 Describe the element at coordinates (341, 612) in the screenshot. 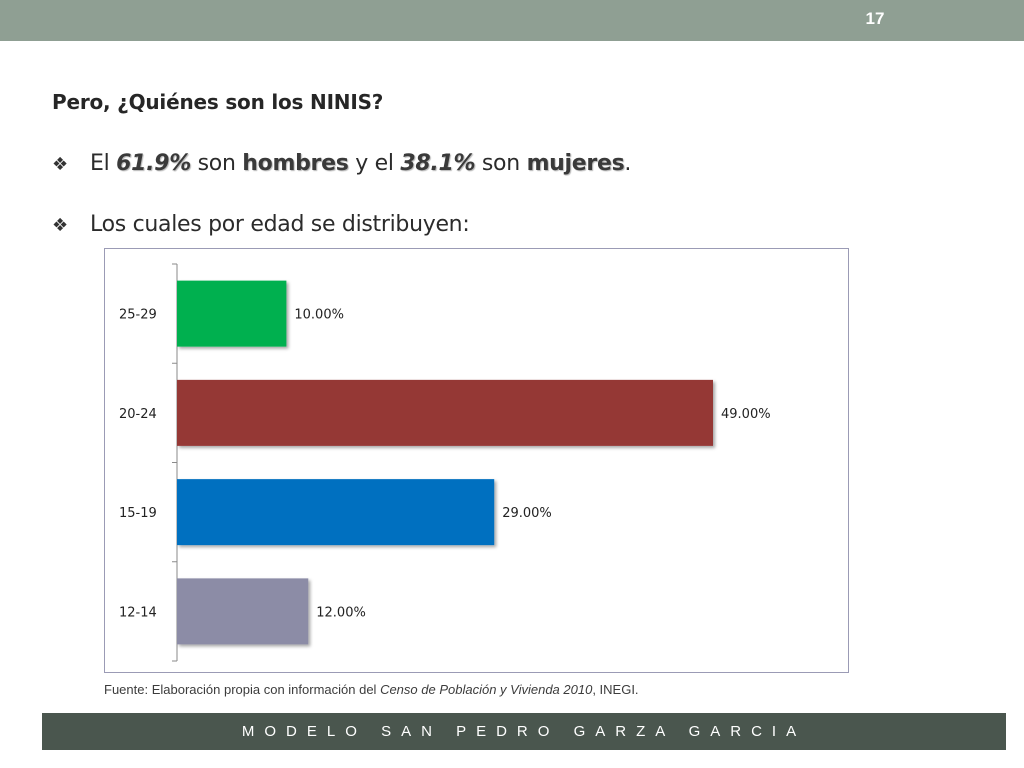

I see `value-label: 12.00%` at that location.